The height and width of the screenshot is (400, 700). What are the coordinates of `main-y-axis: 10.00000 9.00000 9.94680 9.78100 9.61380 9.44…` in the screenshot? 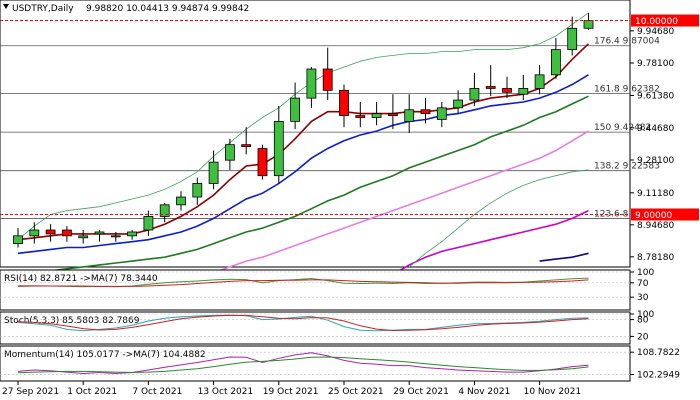 It's located at (664, 138).